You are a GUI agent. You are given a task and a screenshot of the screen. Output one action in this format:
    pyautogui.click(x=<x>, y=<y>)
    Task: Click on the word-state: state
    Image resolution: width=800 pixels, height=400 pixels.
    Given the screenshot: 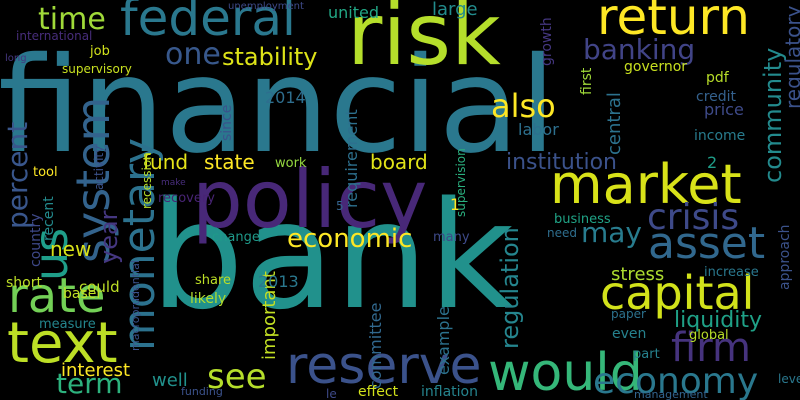 What is the action you would take?
    pyautogui.click(x=229, y=162)
    